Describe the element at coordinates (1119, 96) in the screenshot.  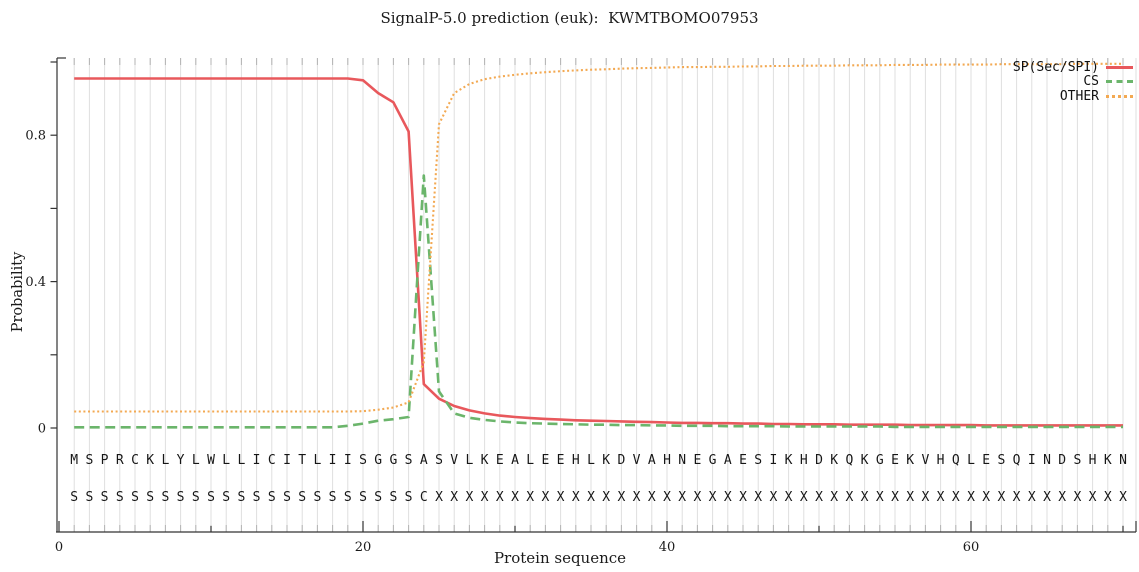
I see `other-line-swatch` at that location.